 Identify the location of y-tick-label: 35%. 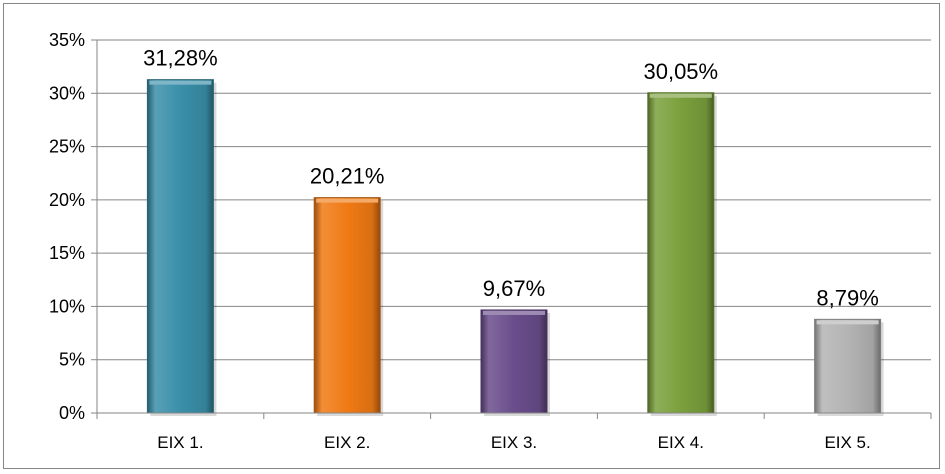
(67, 40).